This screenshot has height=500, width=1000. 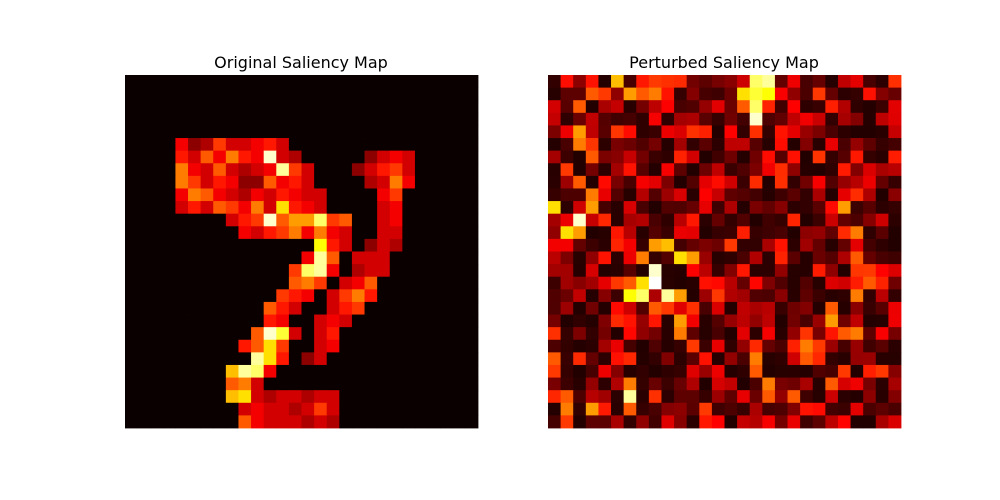 I want to click on title-original: Original Saliency Map, so click(x=301, y=62).